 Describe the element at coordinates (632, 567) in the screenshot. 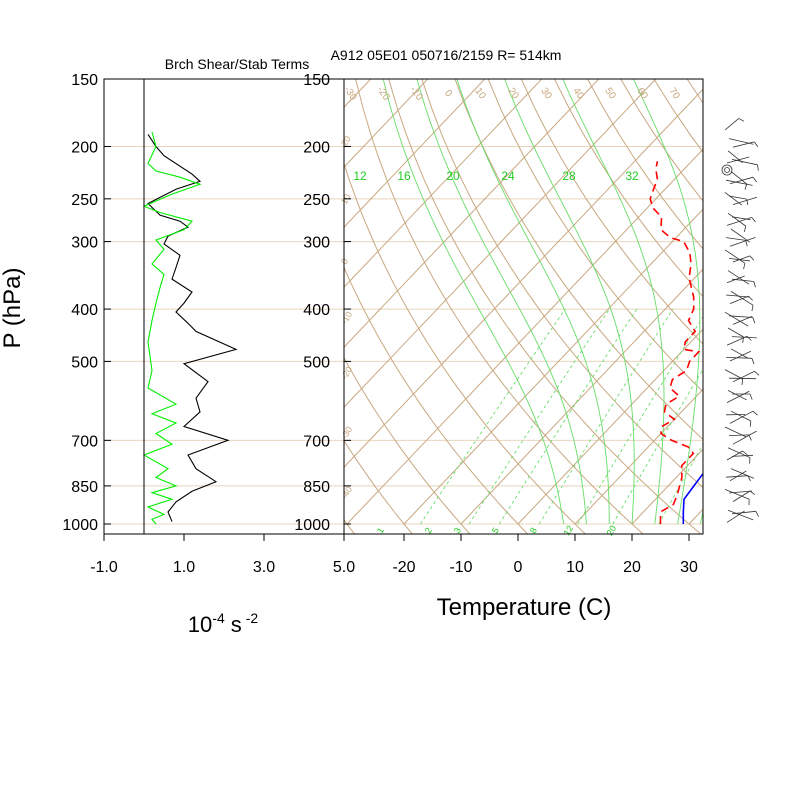

I see `x-tick-label: 20` at that location.